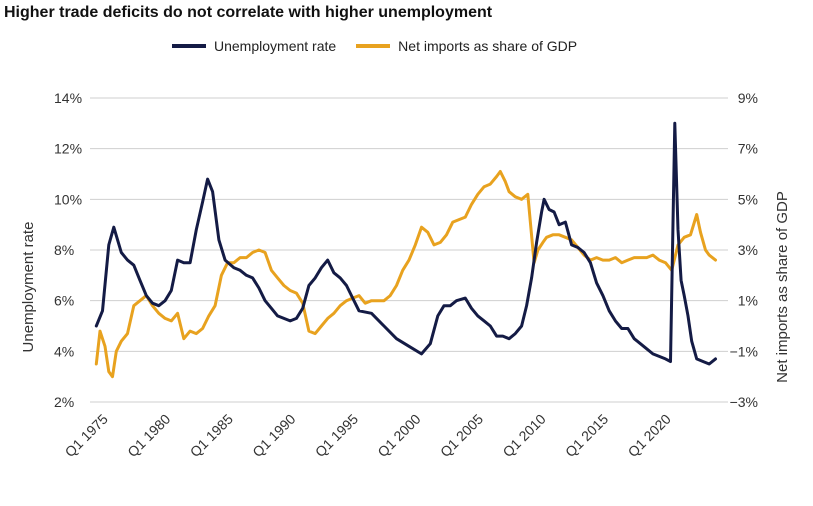 This screenshot has height=506, width=813. What do you see at coordinates (336, 435) in the screenshot?
I see `x-tick-label: Q1 1995` at bounding box center [336, 435].